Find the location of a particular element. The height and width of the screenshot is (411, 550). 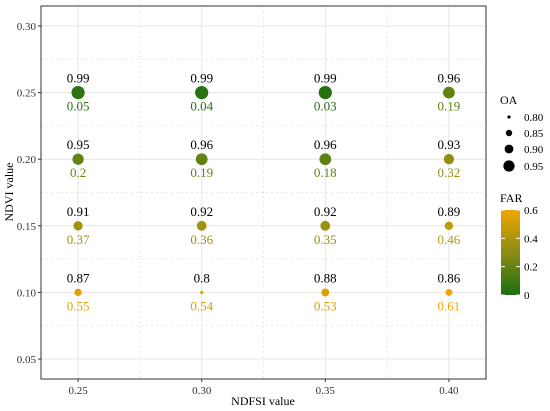

y-axis-title: NDVI value is located at coordinates (9, 192).